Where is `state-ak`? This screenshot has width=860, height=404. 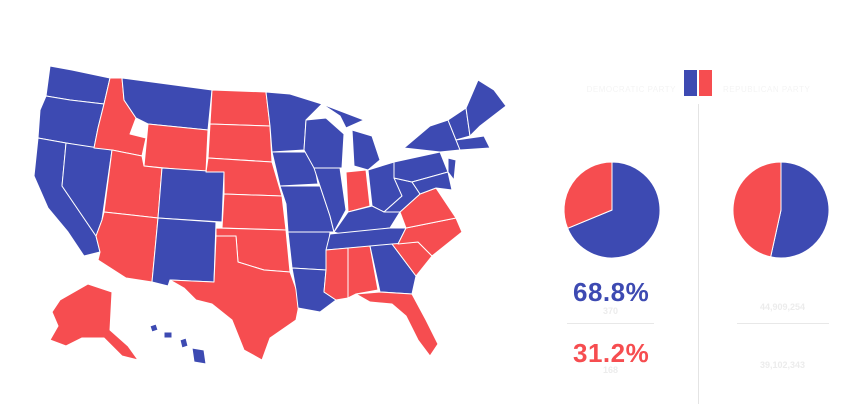 state-ak is located at coordinates (94, 322).